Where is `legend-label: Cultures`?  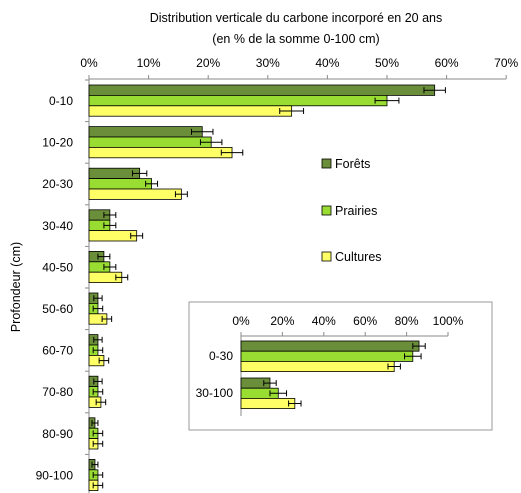
legend-label: Cultures is located at coordinates (358, 257).